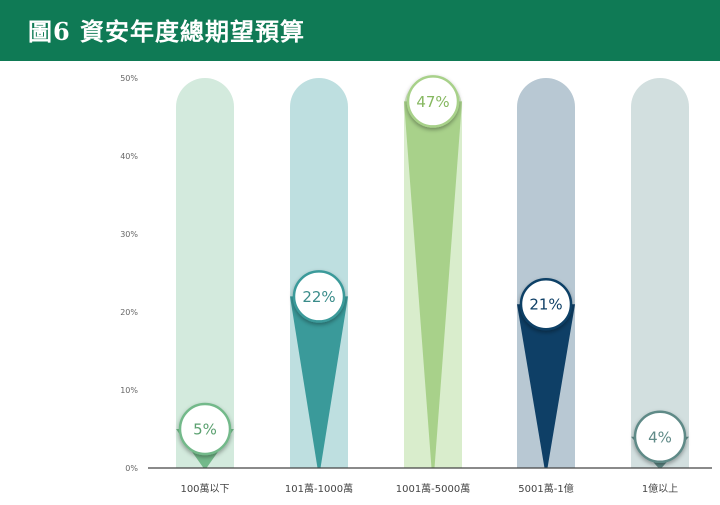  I want to click on header-bar: 圖6 資安年度總期望預算, so click(360, 30).